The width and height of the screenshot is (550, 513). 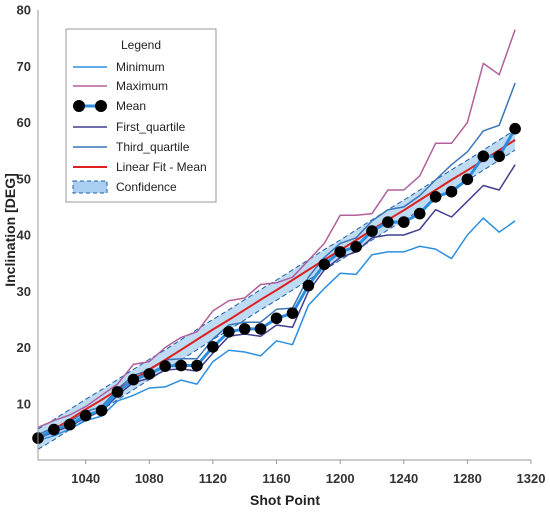 What do you see at coordinates (10, 230) in the screenshot?
I see `y-axis-title: Inclination [DEG]` at bounding box center [10, 230].